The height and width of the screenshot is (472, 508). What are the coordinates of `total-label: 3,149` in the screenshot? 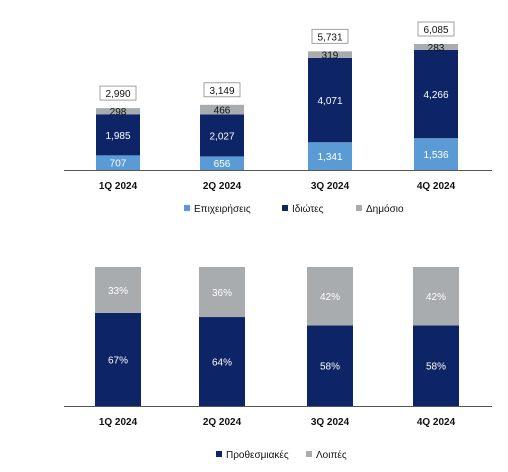 It's located at (221, 91).